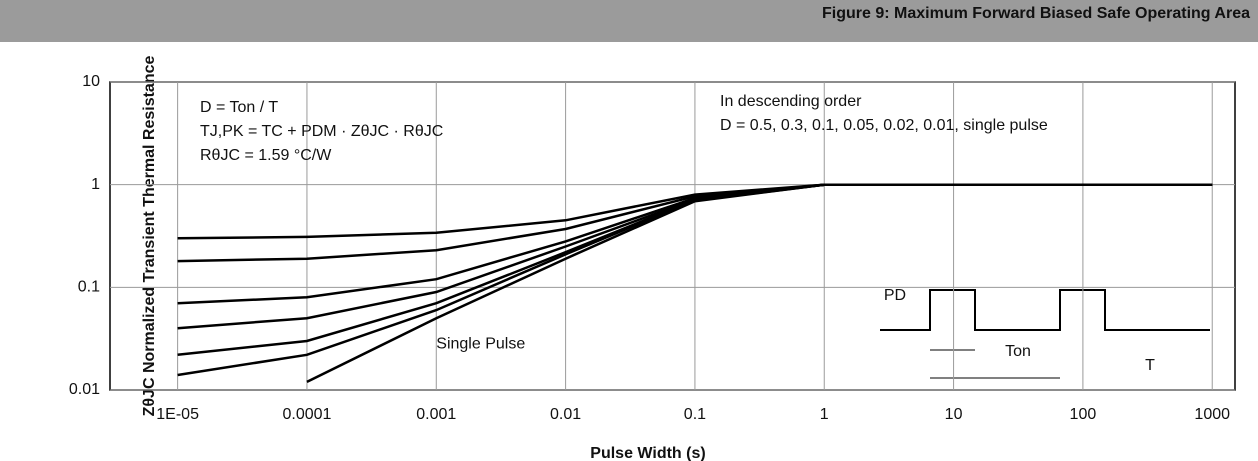  What do you see at coordinates (695, 414) in the screenshot?
I see `x-tick-label: 0.1` at bounding box center [695, 414].